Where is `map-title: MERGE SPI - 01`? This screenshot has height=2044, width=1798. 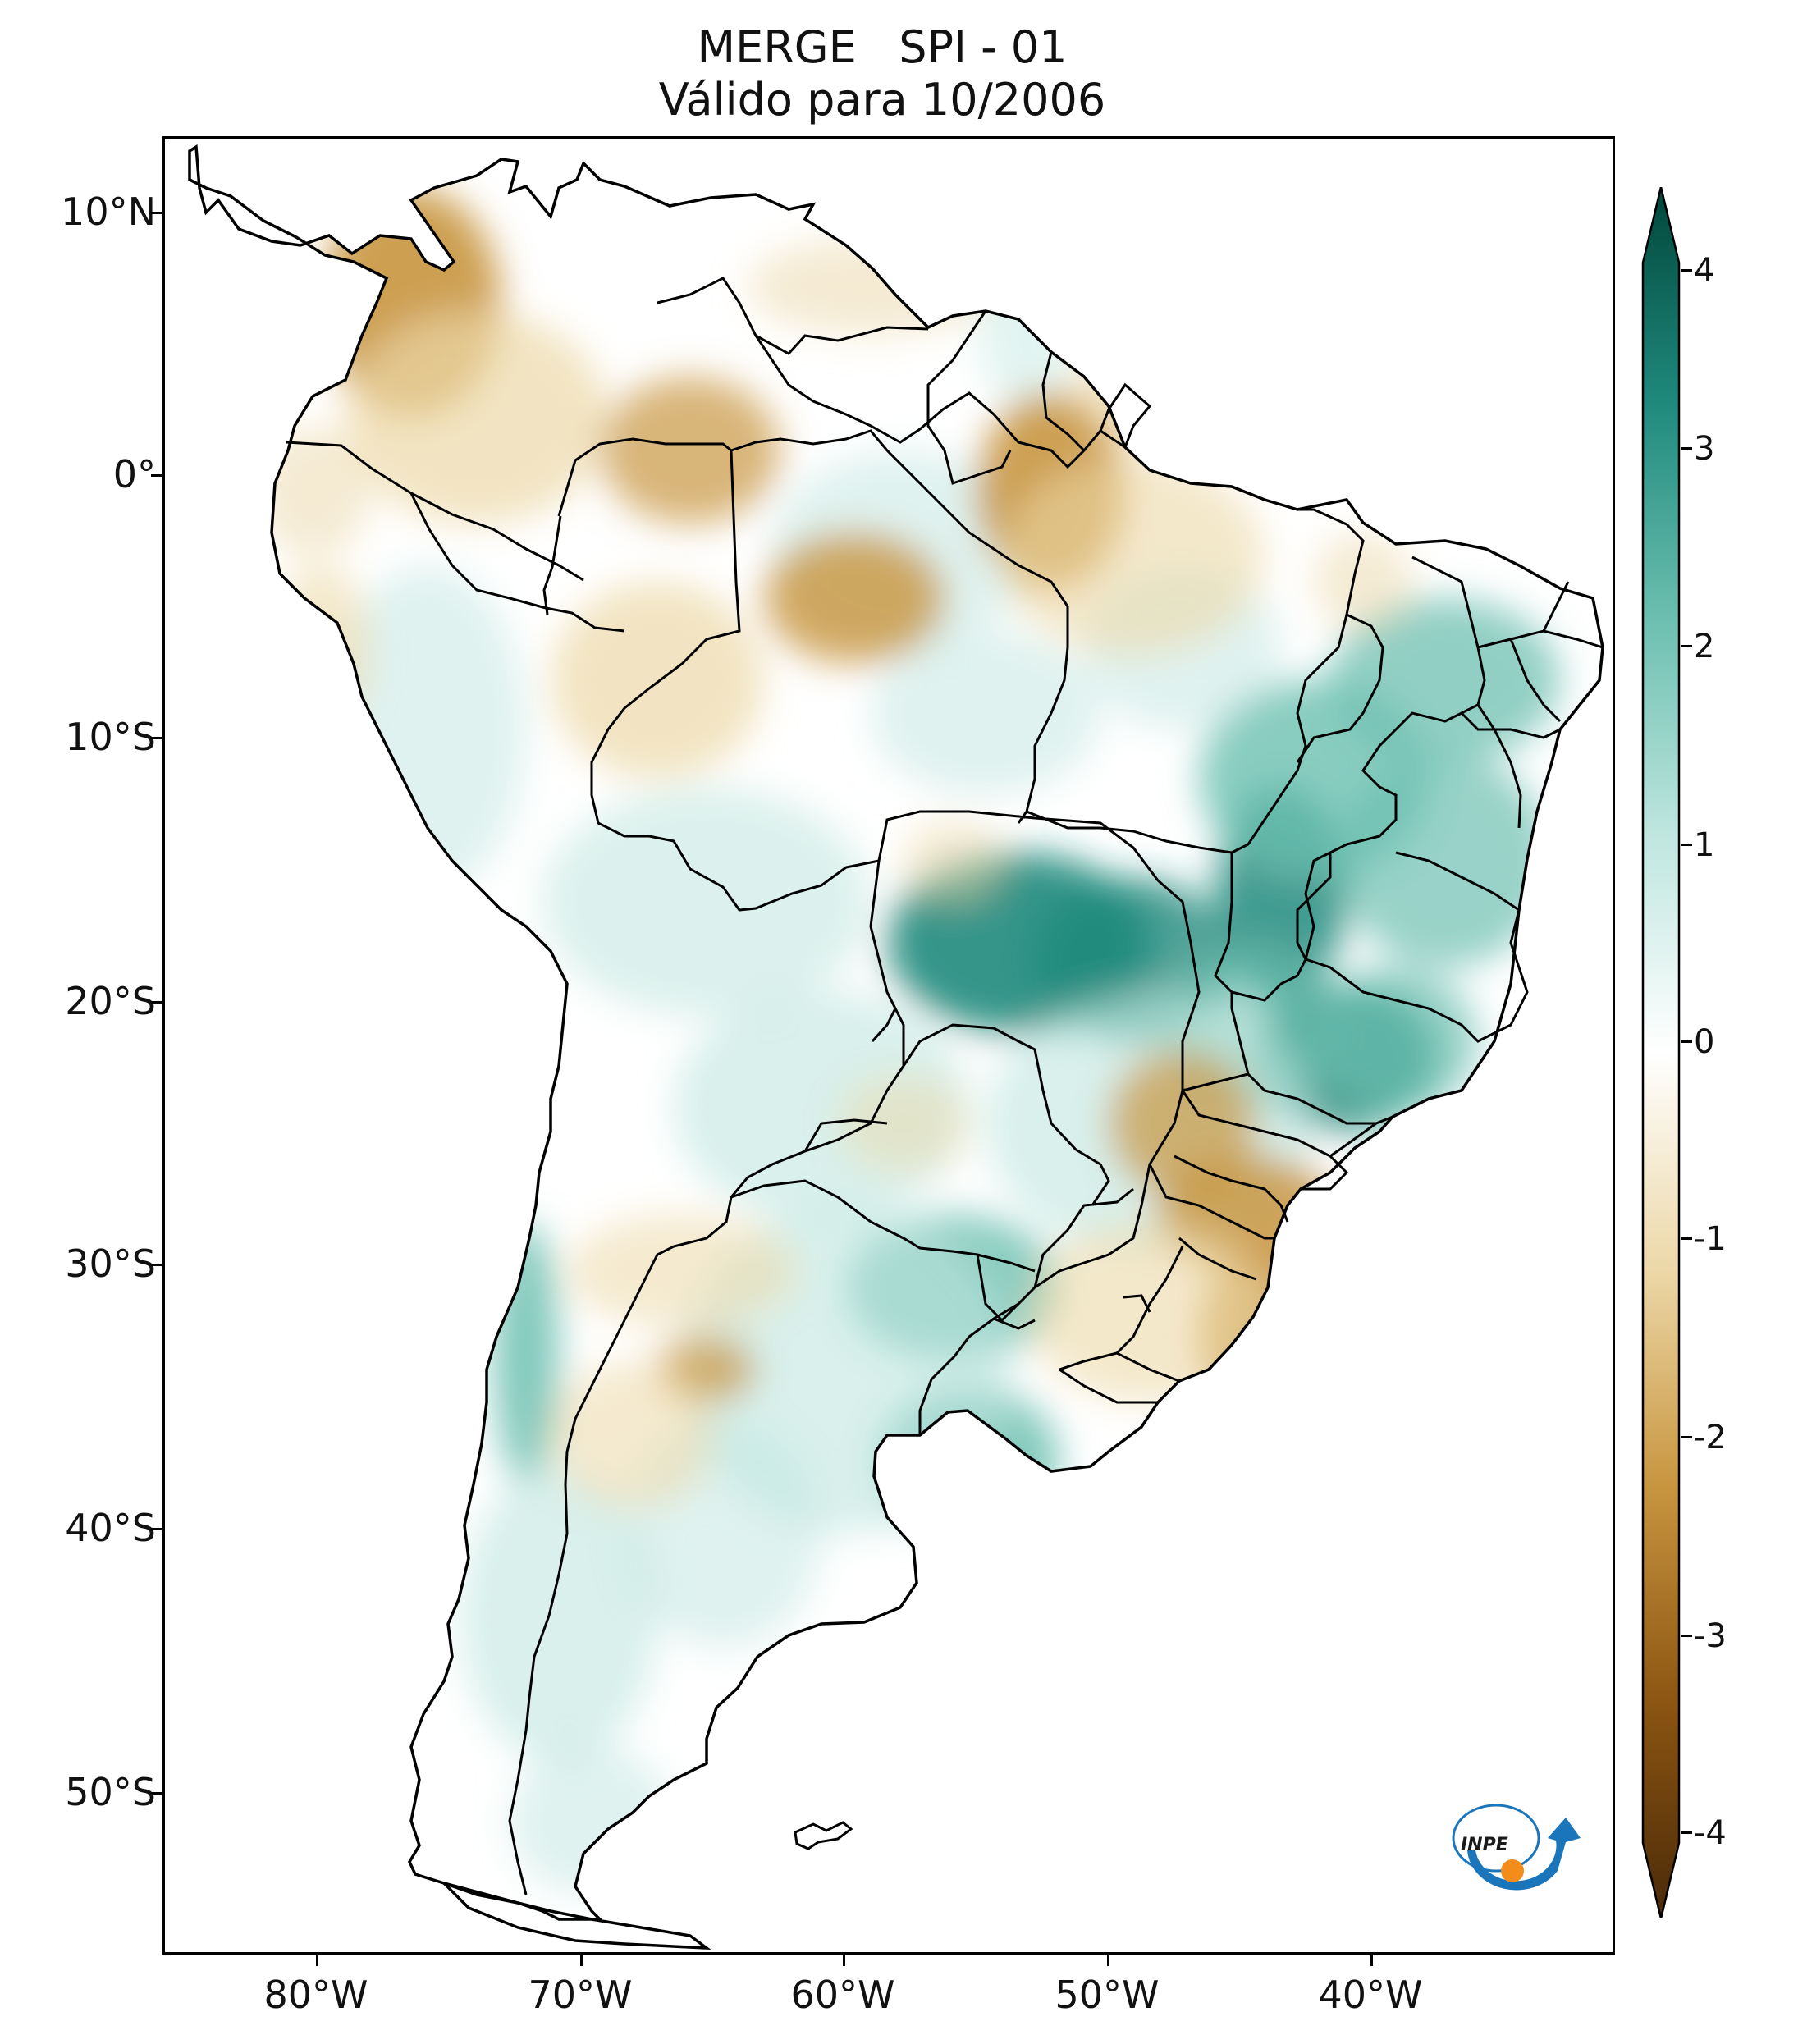 map-title: MERGE SPI - 01 is located at coordinates (882, 47).